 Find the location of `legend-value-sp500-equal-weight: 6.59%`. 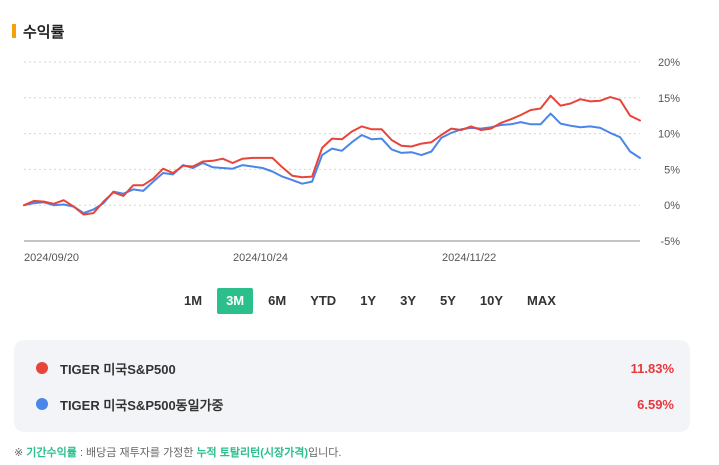

legend-value-sp500-equal-weight: 6.59% is located at coordinates (655, 404).